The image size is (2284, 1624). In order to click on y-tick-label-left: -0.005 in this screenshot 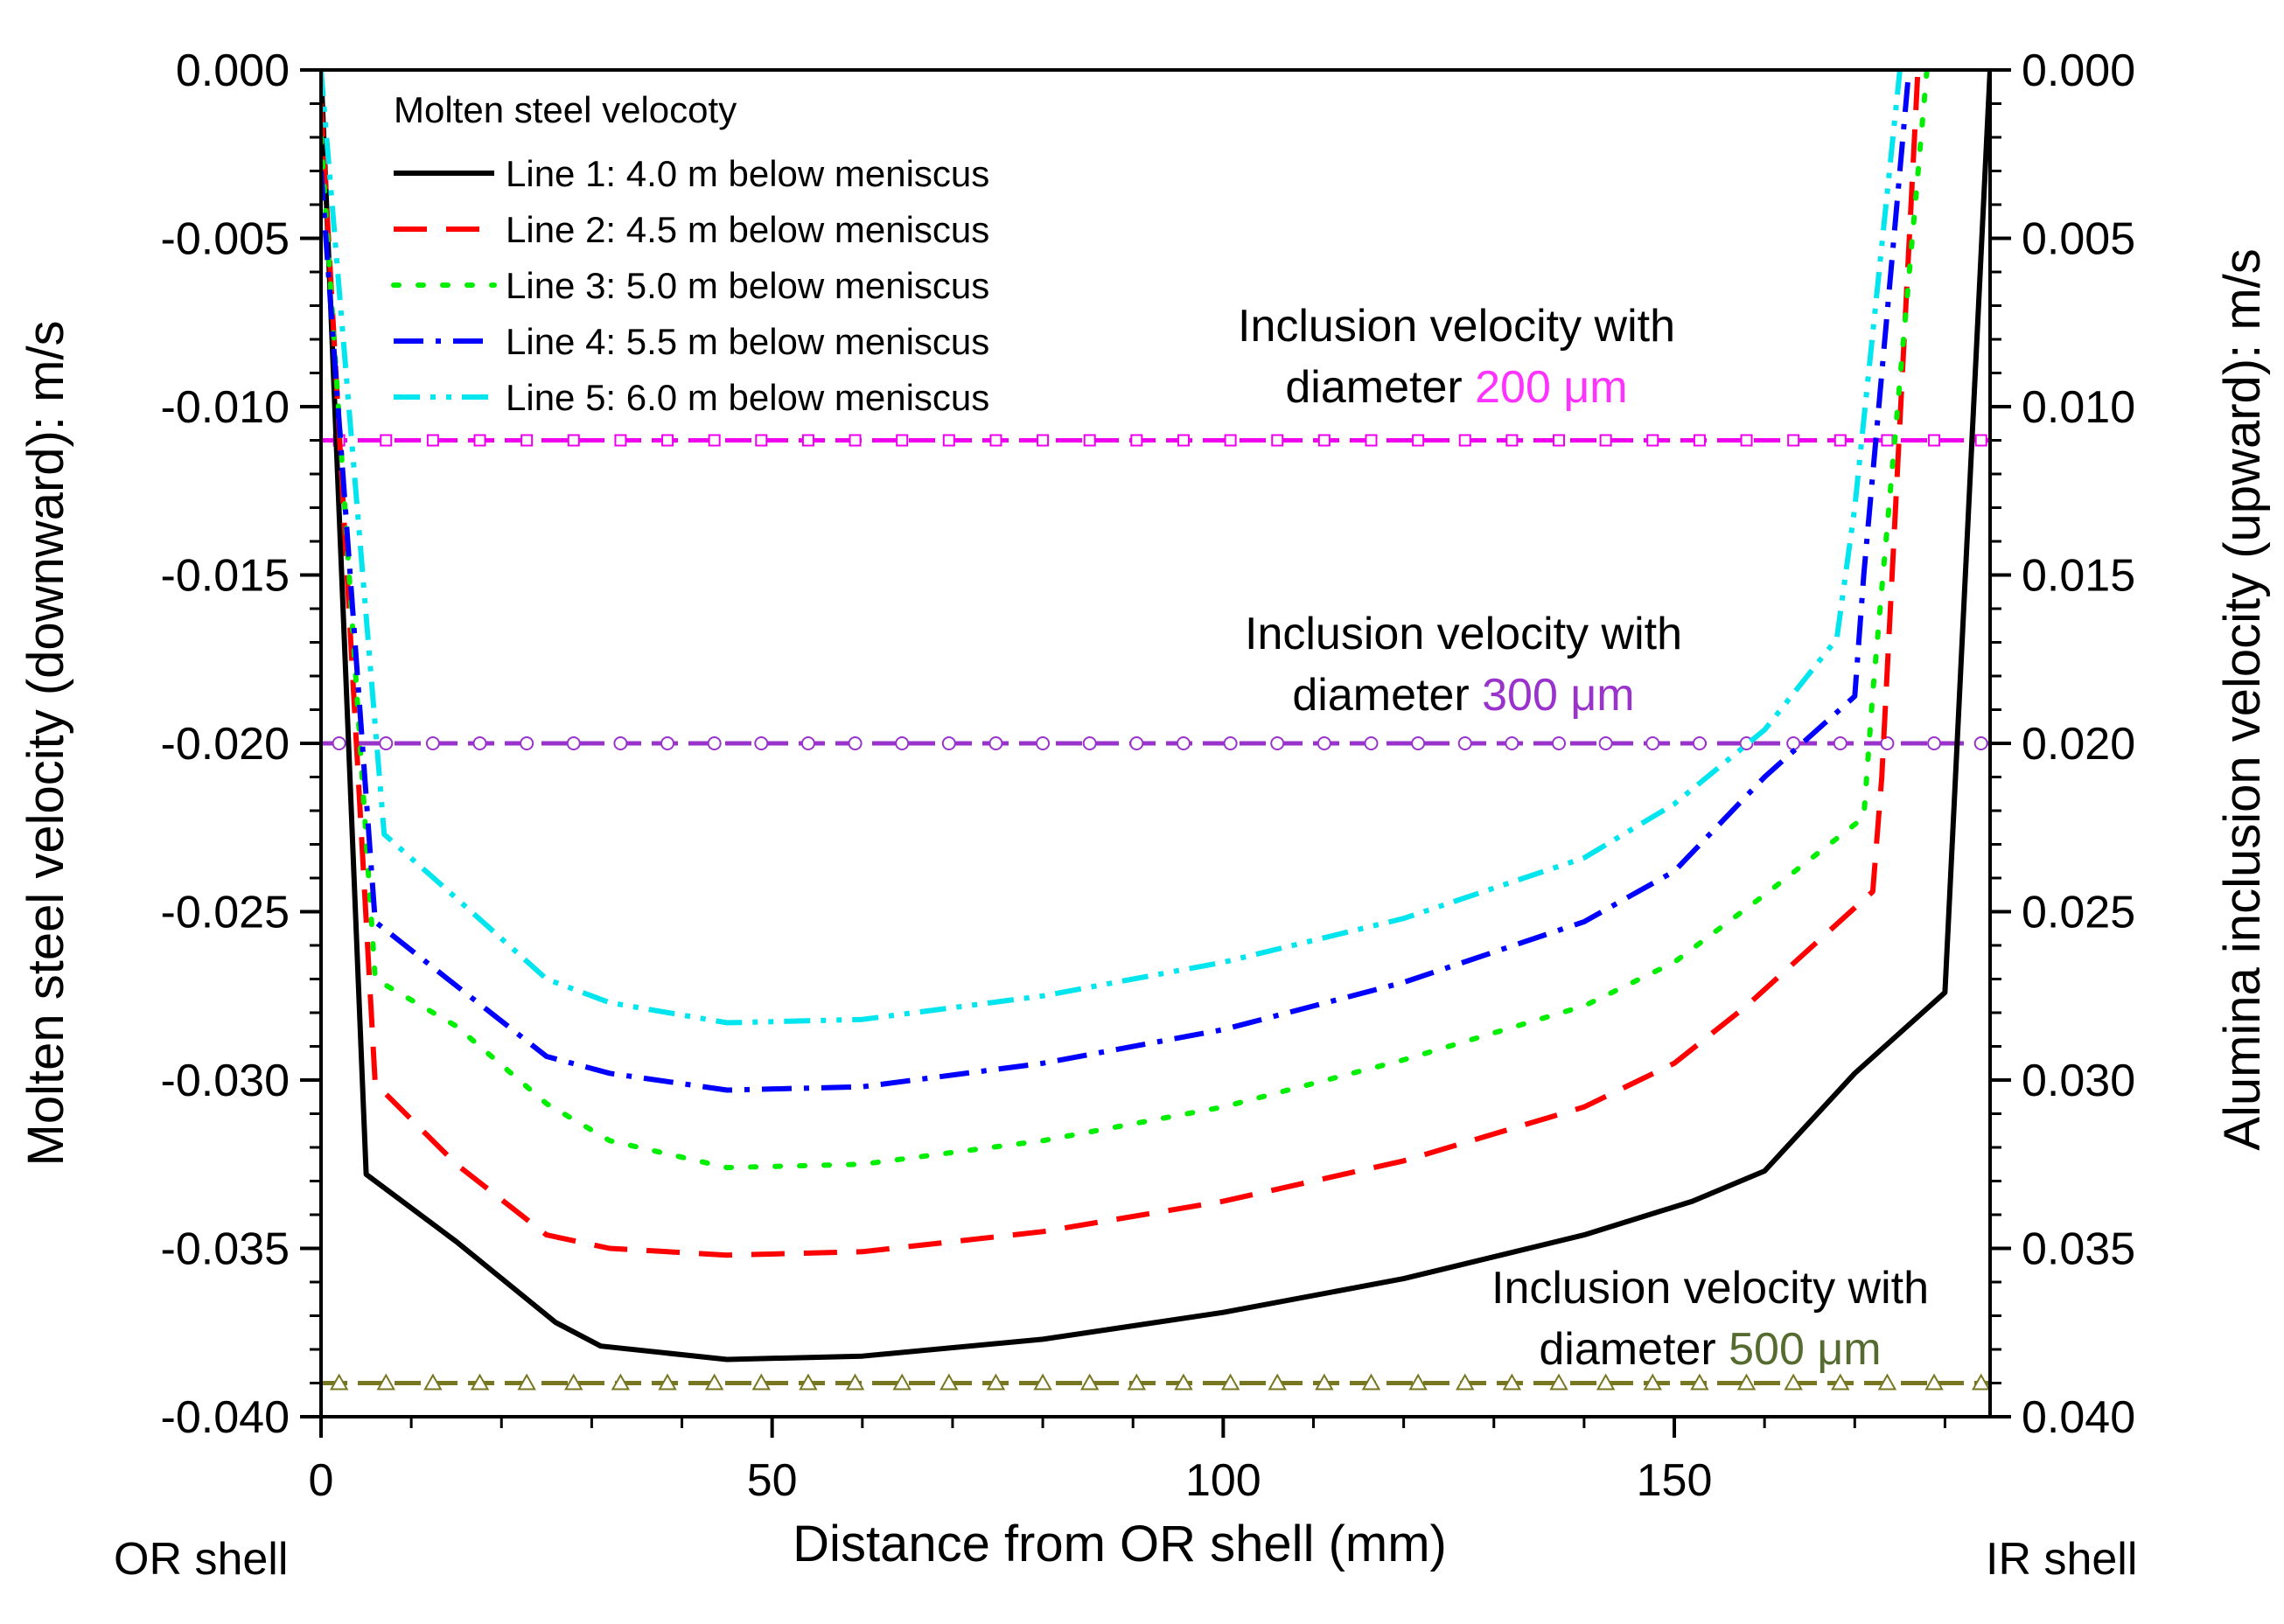, I will do `click(225, 239)`.